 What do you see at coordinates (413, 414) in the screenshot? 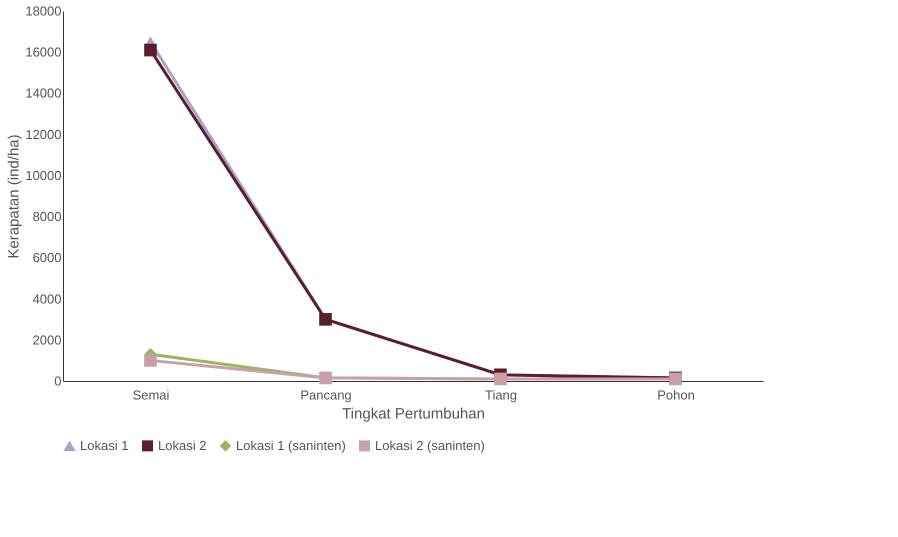
I see `x-axis-title: Tingkat Pertumbuhan` at bounding box center [413, 414].